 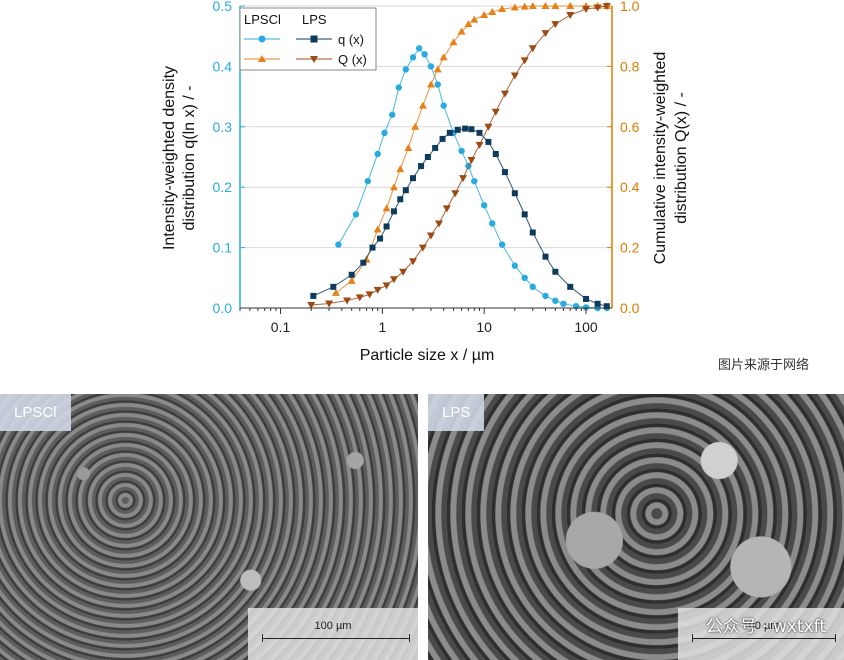 What do you see at coordinates (169, 158) in the screenshot?
I see `left-axis-title-line-1: Intensity-weighted density` at bounding box center [169, 158].